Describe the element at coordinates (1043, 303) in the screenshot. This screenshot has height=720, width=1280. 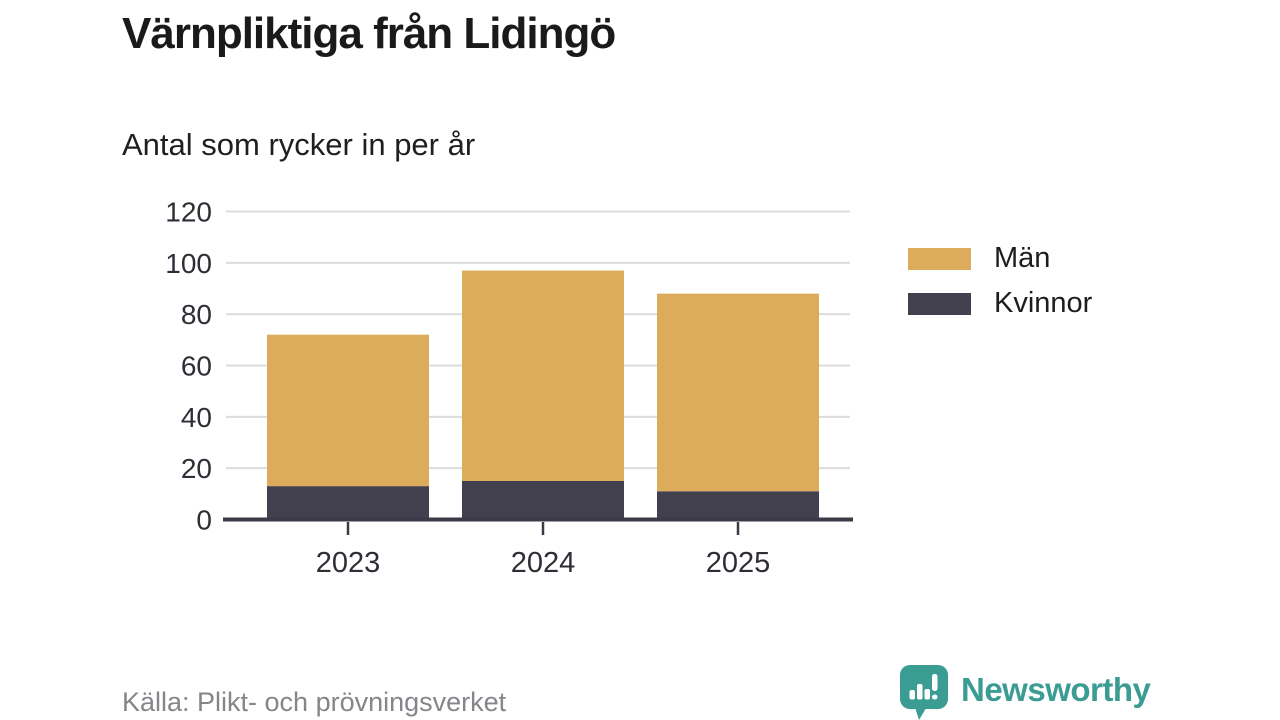
I see `legend-label-women: Kvinnor` at that location.